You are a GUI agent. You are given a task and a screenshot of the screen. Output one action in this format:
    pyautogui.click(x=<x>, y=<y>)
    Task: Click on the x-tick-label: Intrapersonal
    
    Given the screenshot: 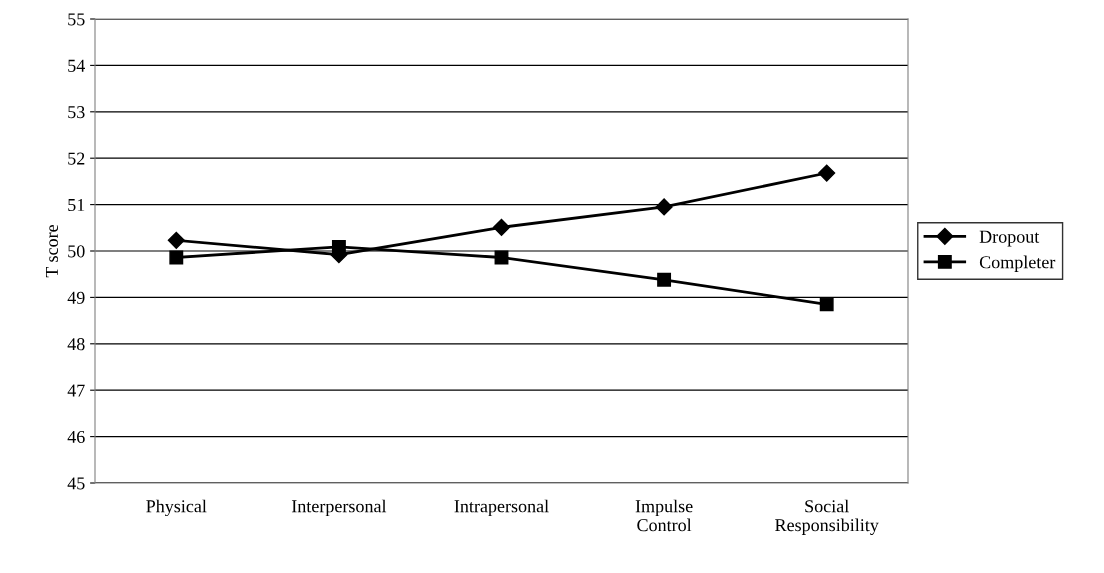 What is the action you would take?
    pyautogui.click(x=501, y=508)
    